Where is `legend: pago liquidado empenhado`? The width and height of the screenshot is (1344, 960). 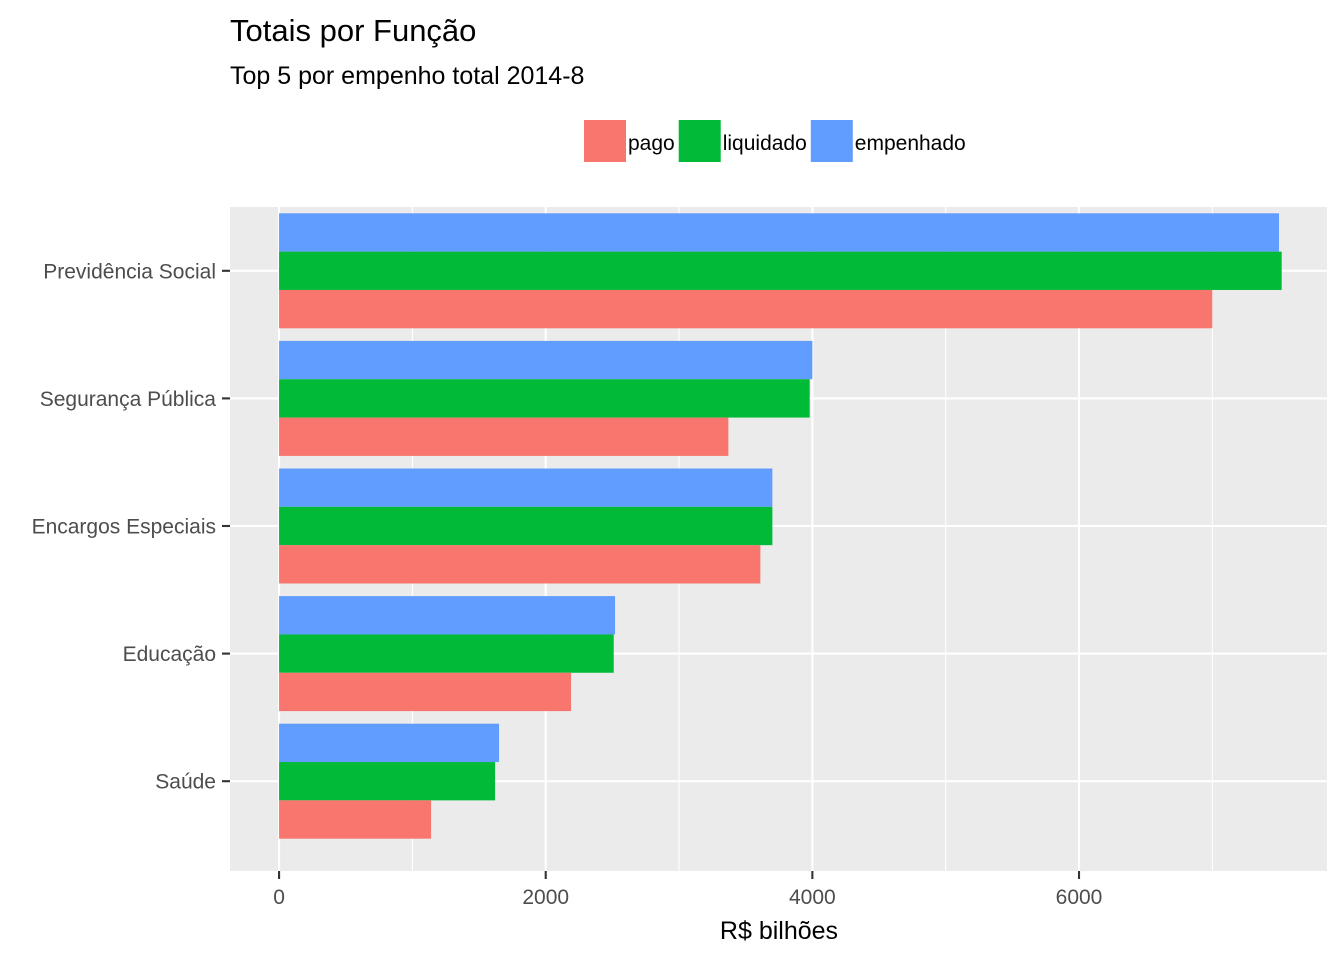
legend: pago liquidado empenhado is located at coordinates (775, 141).